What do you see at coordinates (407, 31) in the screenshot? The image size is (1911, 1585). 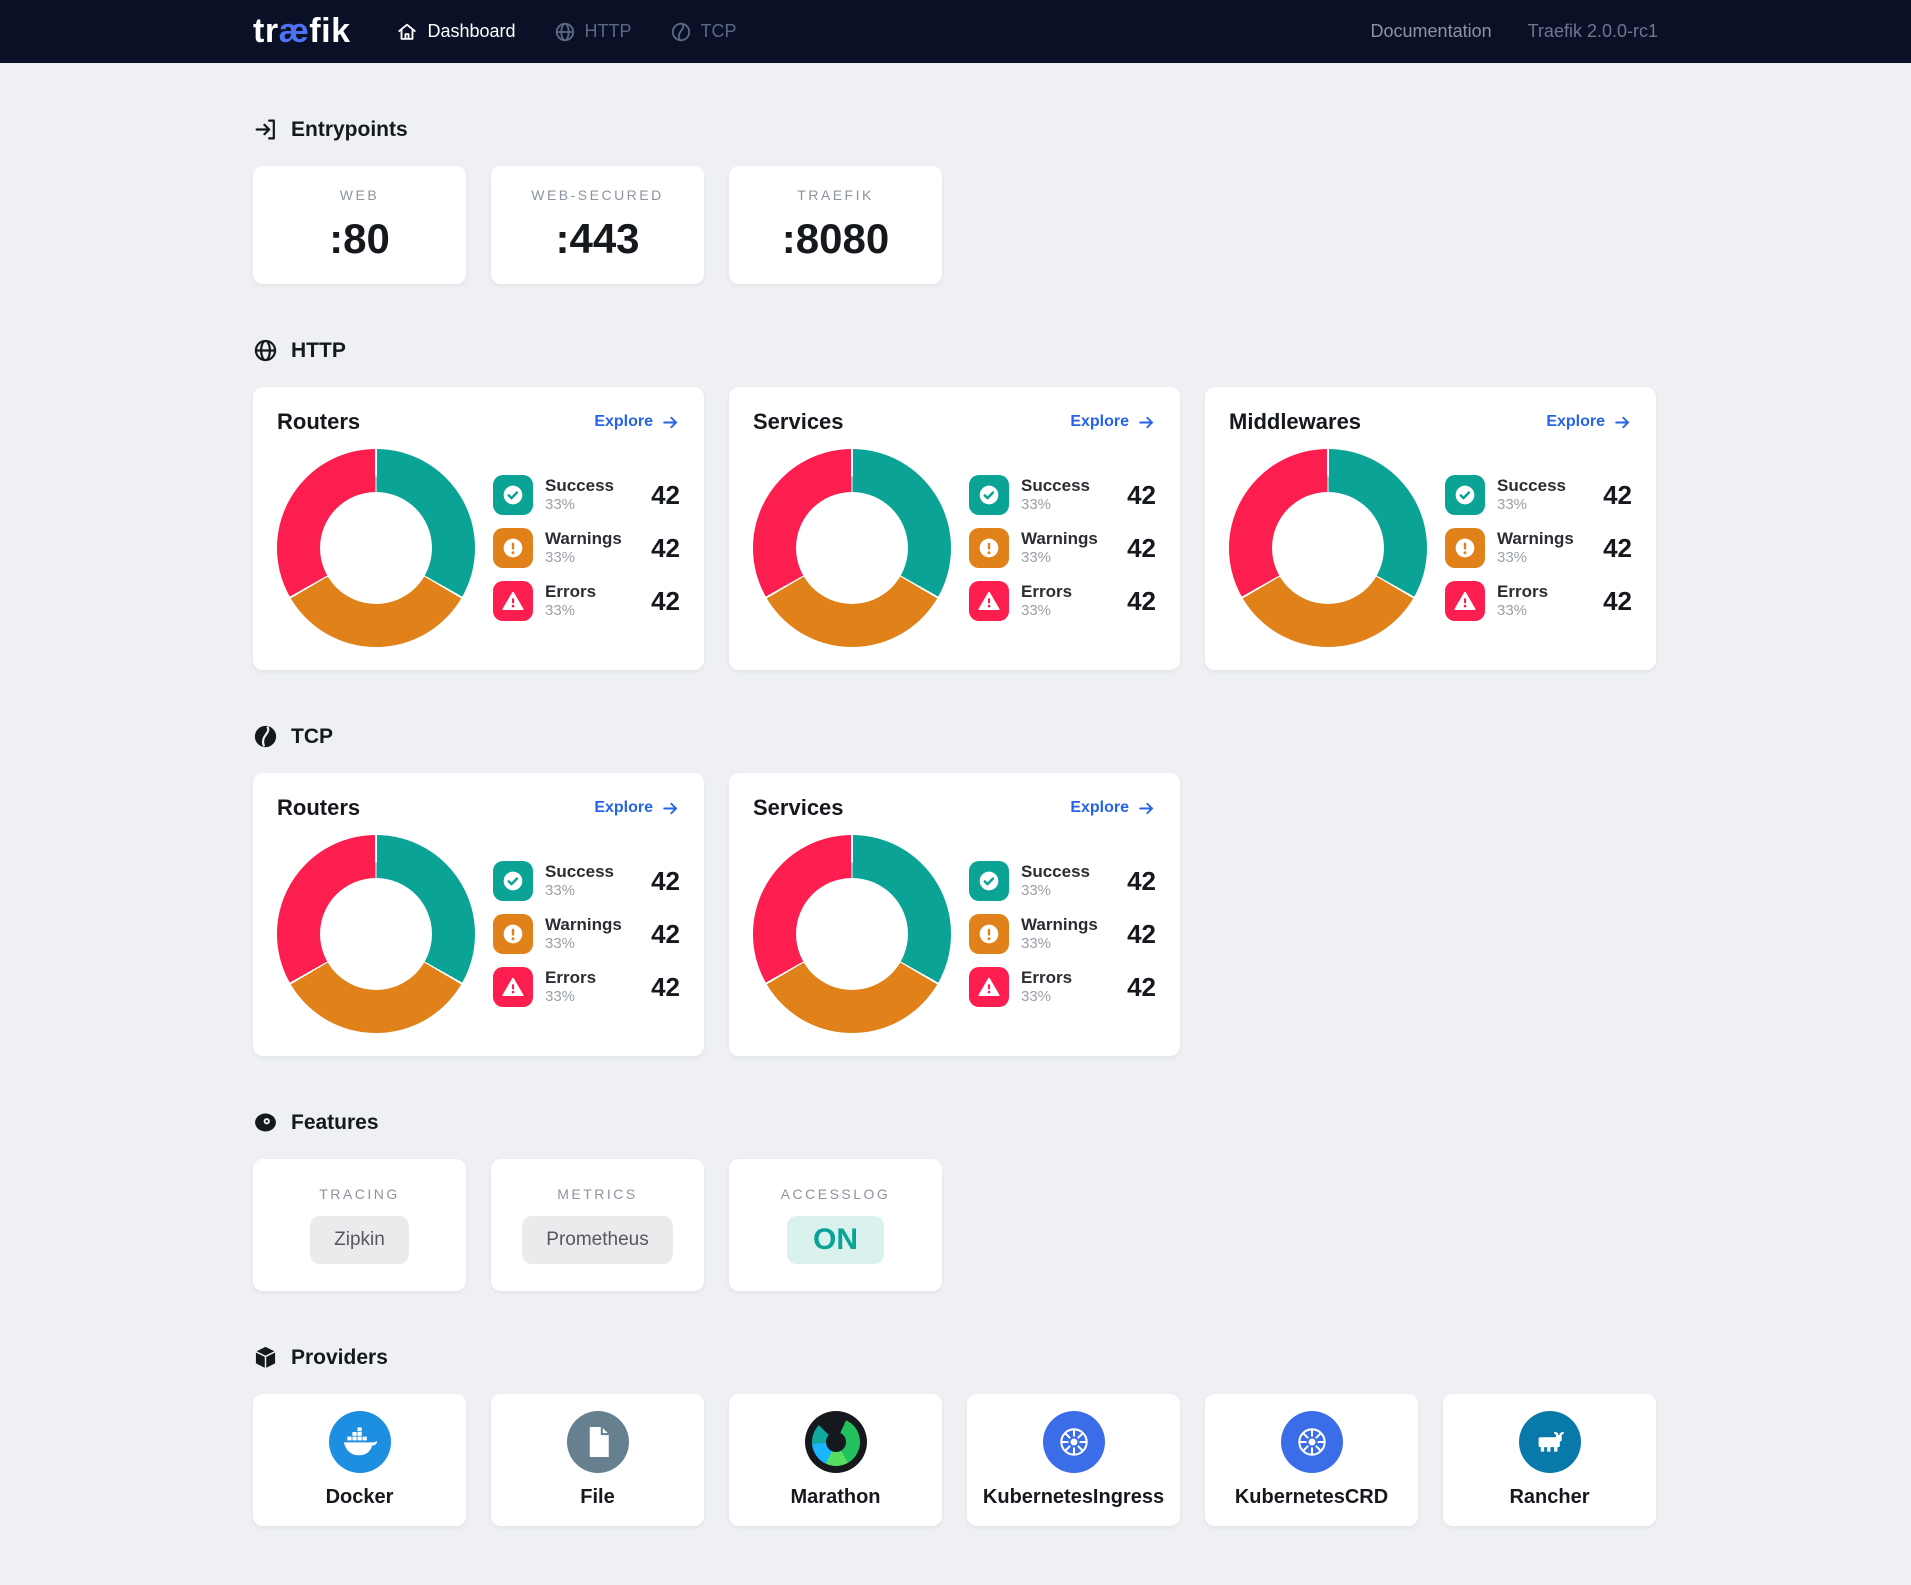 I see `home-icon` at bounding box center [407, 31].